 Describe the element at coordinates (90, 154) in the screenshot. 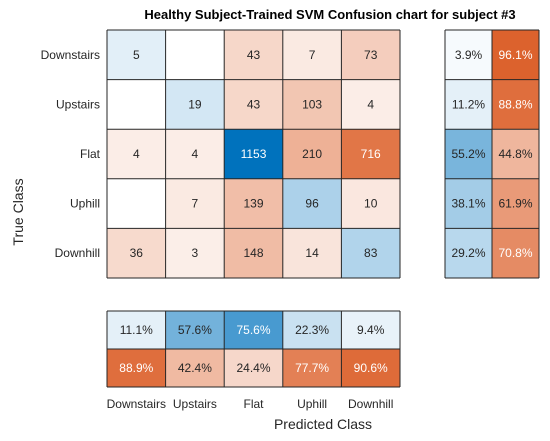

I see `row-label: Flat` at that location.